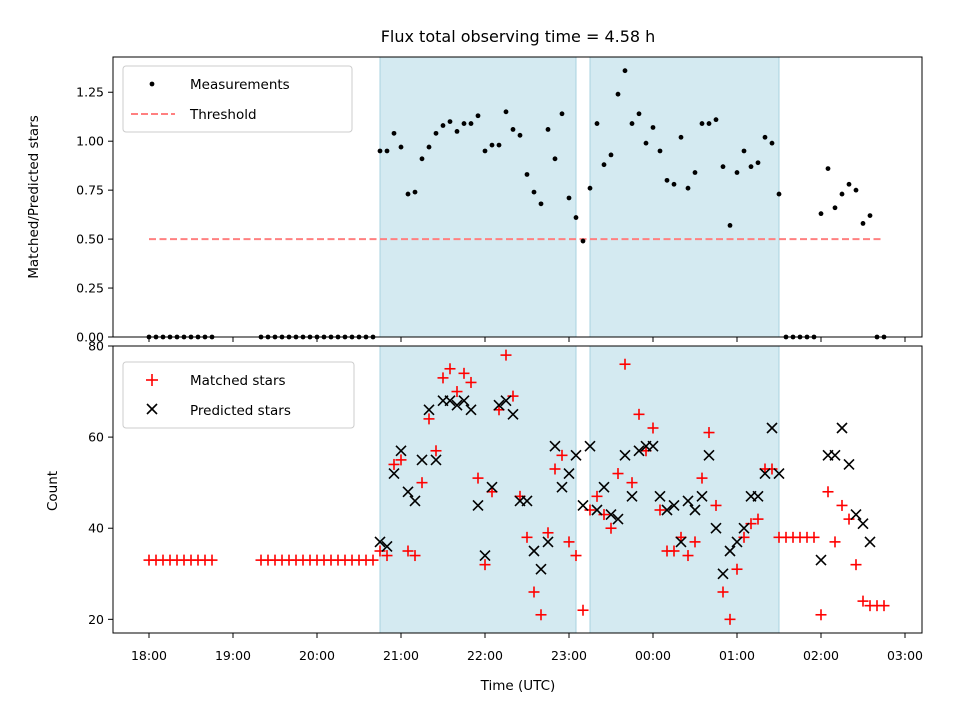  Describe the element at coordinates (240, 411) in the screenshot. I see `legend-label-predicted-stars: Predicted stars` at that location.